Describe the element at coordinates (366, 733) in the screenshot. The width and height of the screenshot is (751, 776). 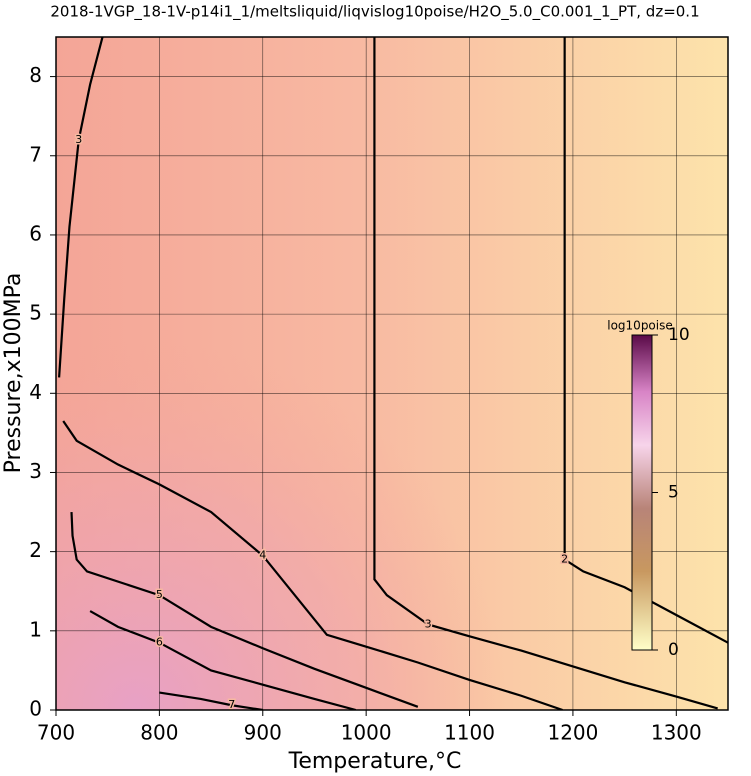
I see `x-tick-label: 1000` at that location.